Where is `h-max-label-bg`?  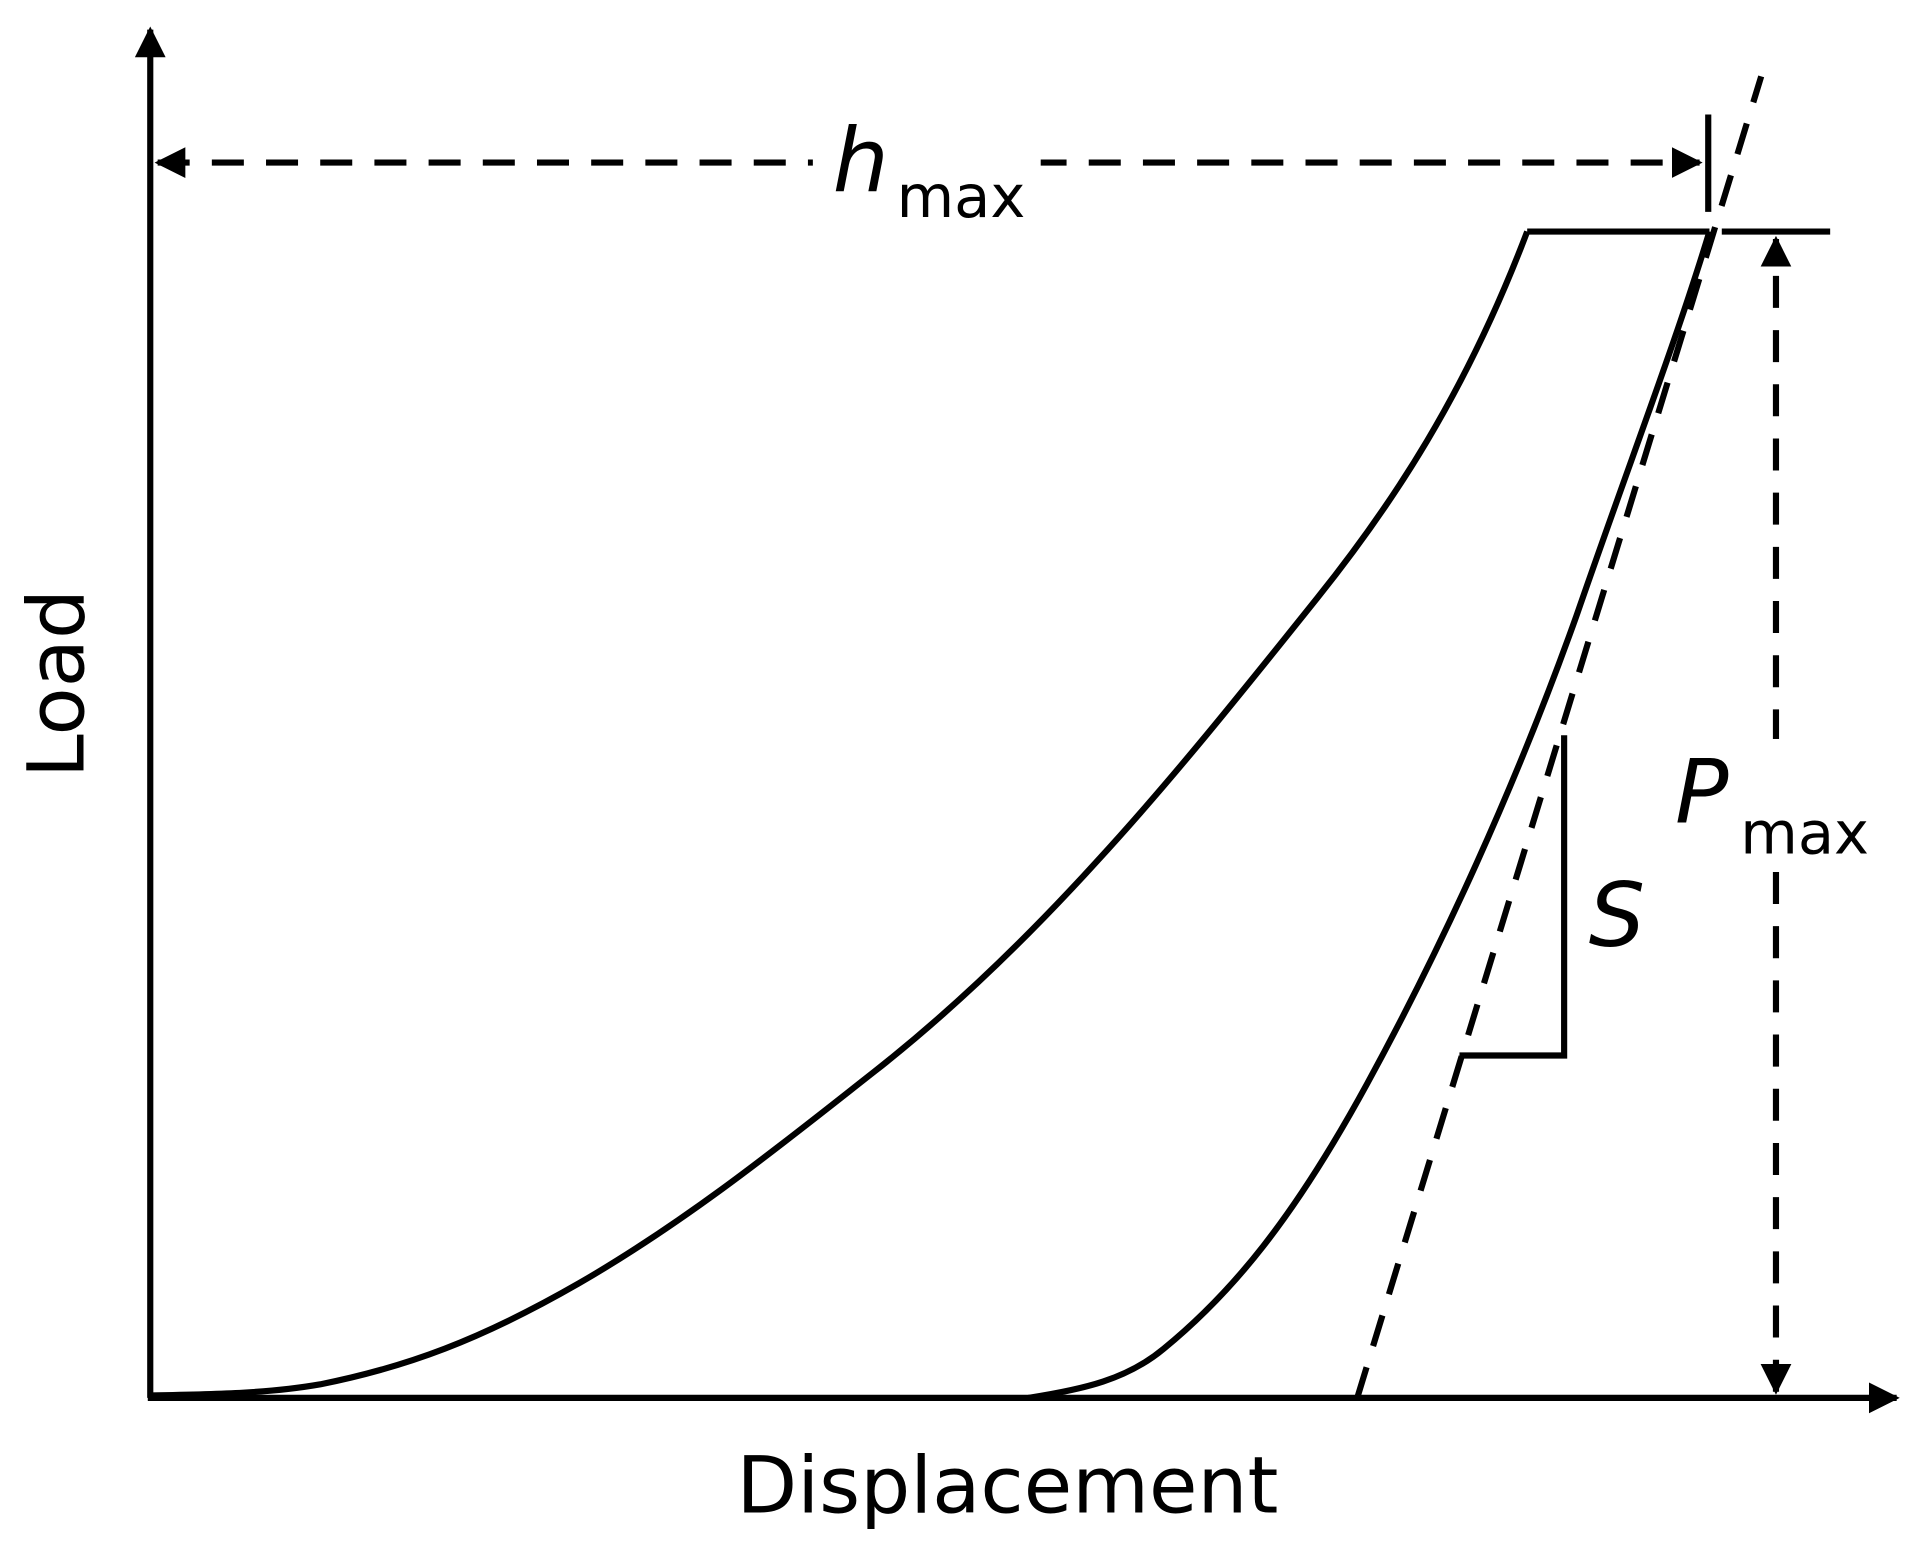
h-max-label-bg is located at coordinates (926, 172).